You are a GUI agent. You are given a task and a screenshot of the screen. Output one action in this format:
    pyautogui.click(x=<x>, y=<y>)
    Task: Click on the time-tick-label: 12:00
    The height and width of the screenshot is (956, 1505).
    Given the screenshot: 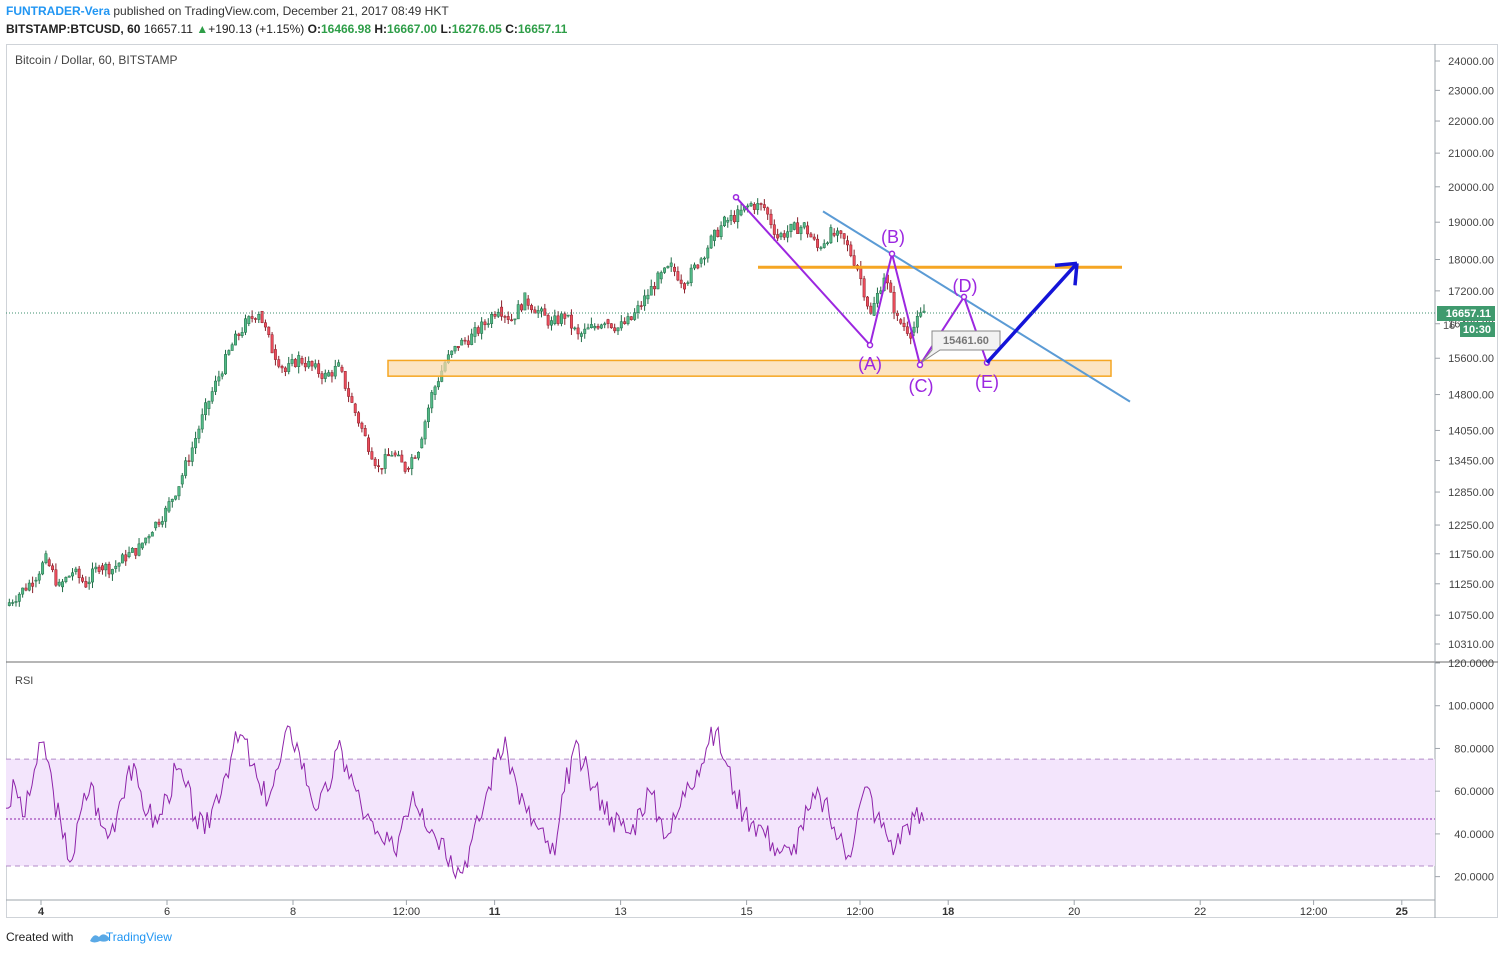 What is the action you would take?
    pyautogui.click(x=860, y=912)
    